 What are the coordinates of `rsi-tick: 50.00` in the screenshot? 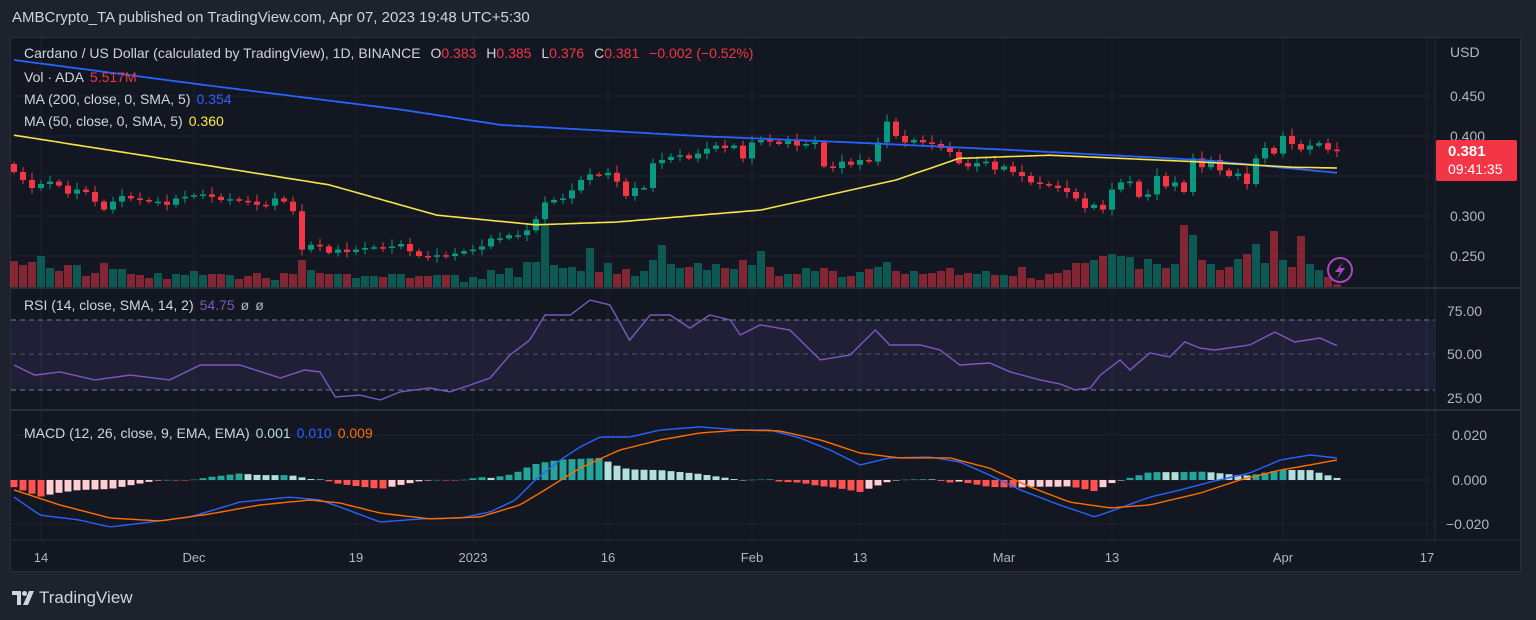 It's located at (1465, 354).